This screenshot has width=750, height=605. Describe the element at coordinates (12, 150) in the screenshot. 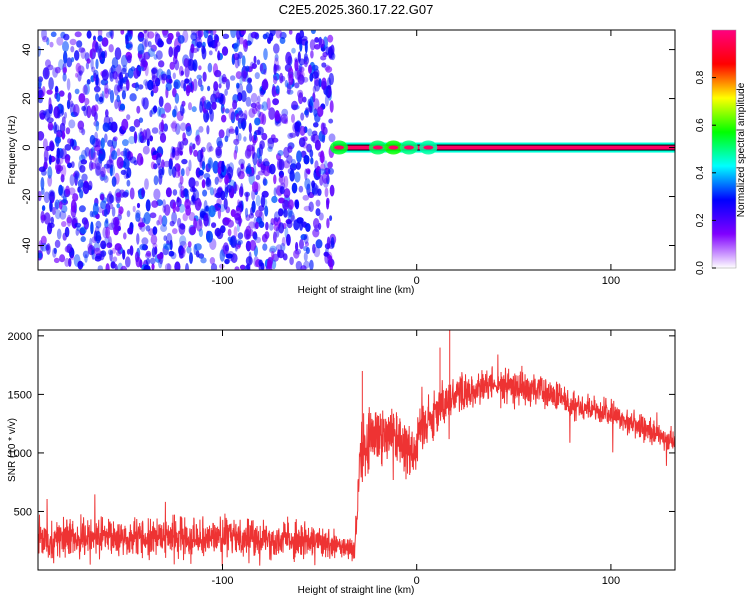

I see `spectrogram-ylabel: Frequency (Hz)` at that location.